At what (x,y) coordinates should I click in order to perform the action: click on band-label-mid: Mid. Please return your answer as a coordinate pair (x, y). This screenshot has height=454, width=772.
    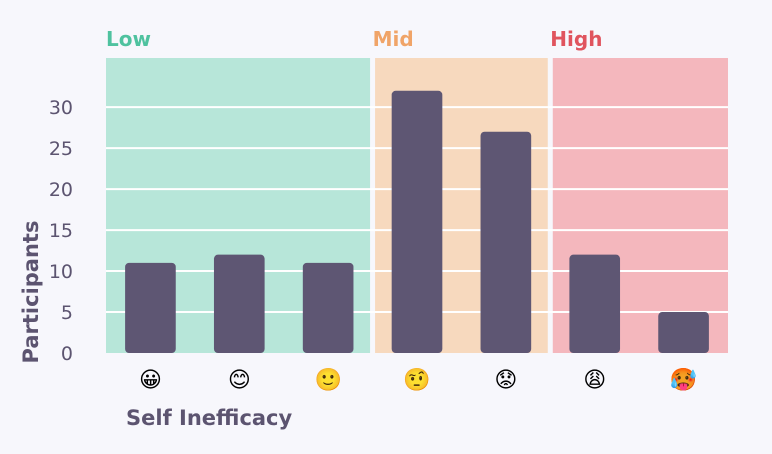
    Looking at the image, I should click on (393, 39).